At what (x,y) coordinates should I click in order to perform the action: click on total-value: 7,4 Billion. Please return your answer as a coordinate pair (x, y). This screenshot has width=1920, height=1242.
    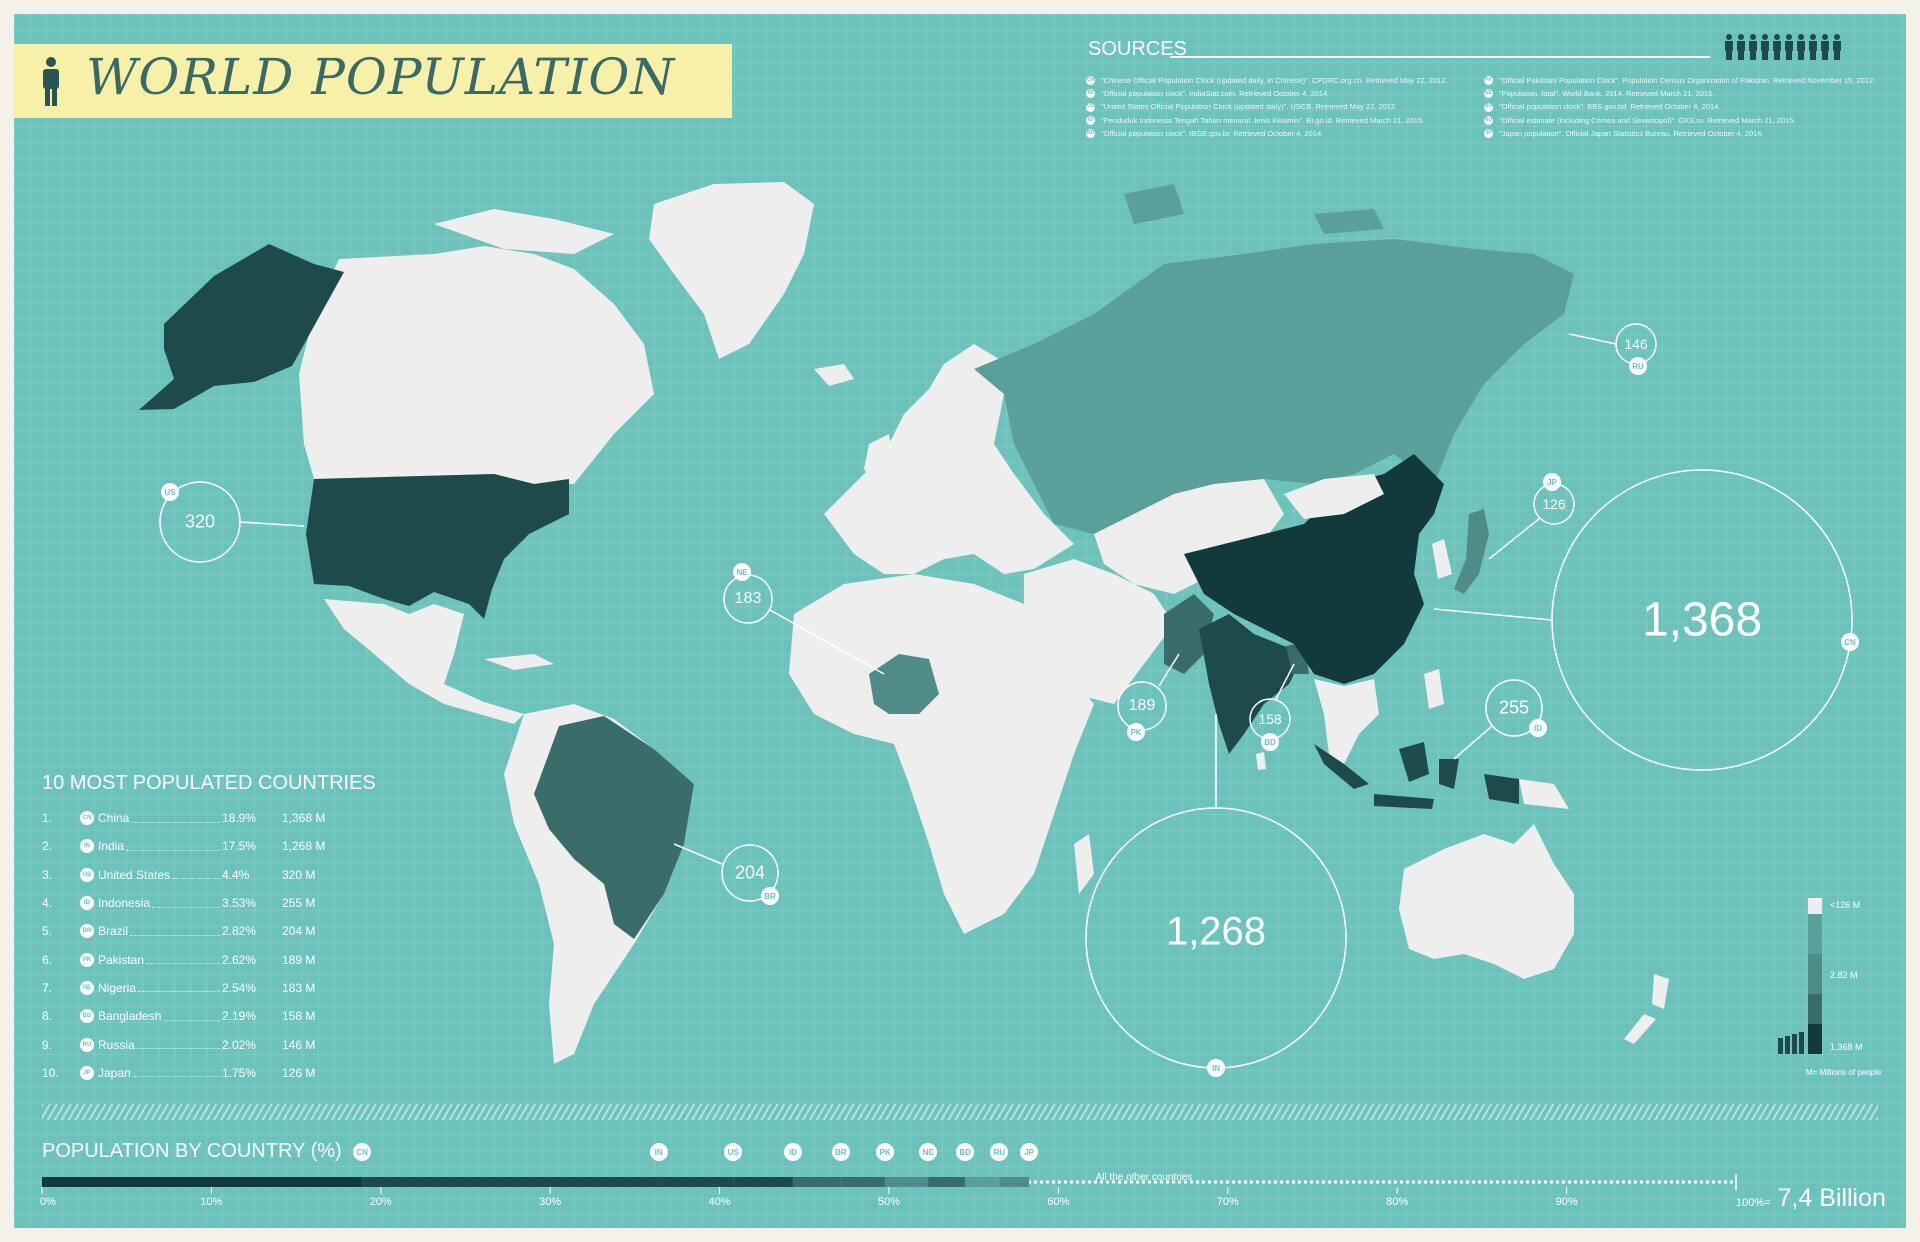
    Looking at the image, I should click on (1831, 1198).